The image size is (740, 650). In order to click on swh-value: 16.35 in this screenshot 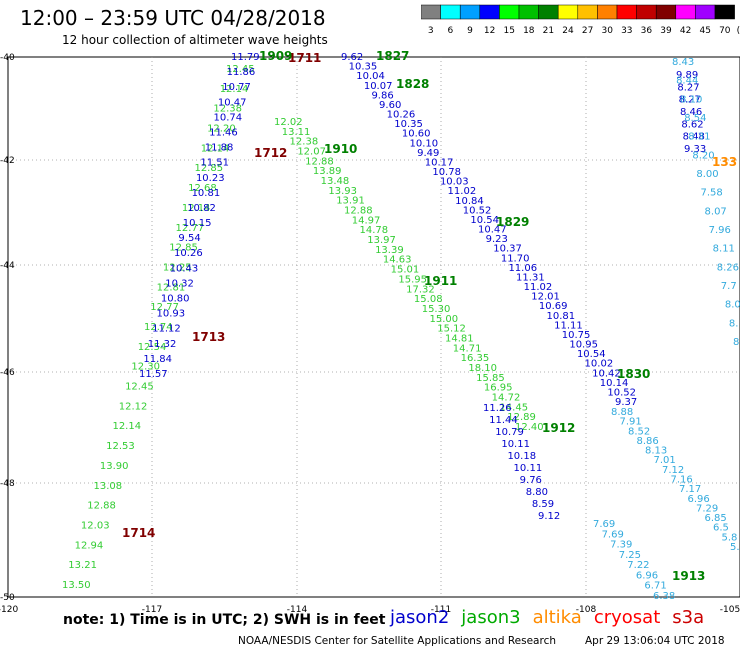, I will do `click(475, 358)`.